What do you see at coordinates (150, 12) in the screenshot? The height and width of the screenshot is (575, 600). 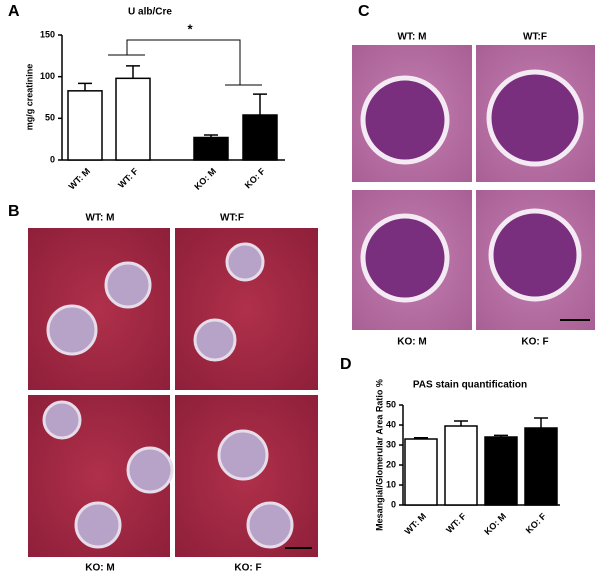 I see `chart-title: U alb/Cre` at bounding box center [150, 12].